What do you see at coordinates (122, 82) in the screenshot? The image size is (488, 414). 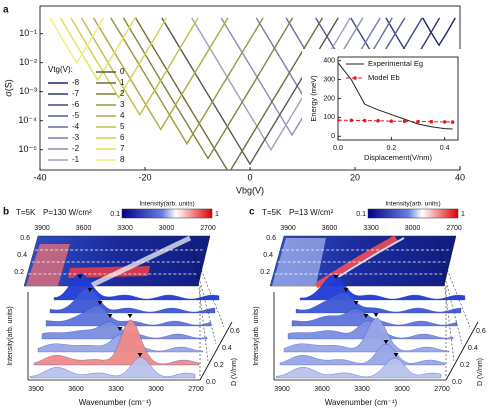 I see `legend-label: 1` at bounding box center [122, 82].